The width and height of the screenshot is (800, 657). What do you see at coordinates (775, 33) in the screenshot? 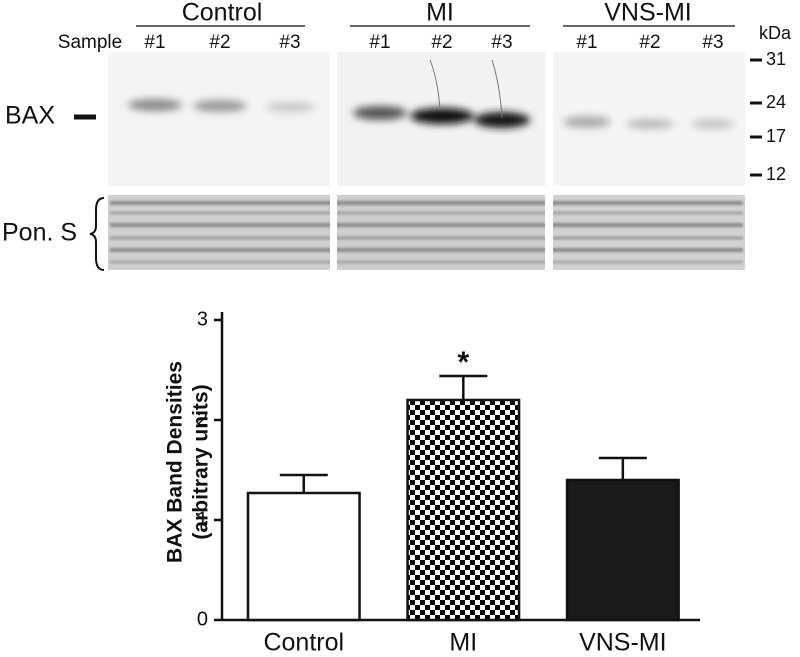
I see `unit-label: kDa` at bounding box center [775, 33].